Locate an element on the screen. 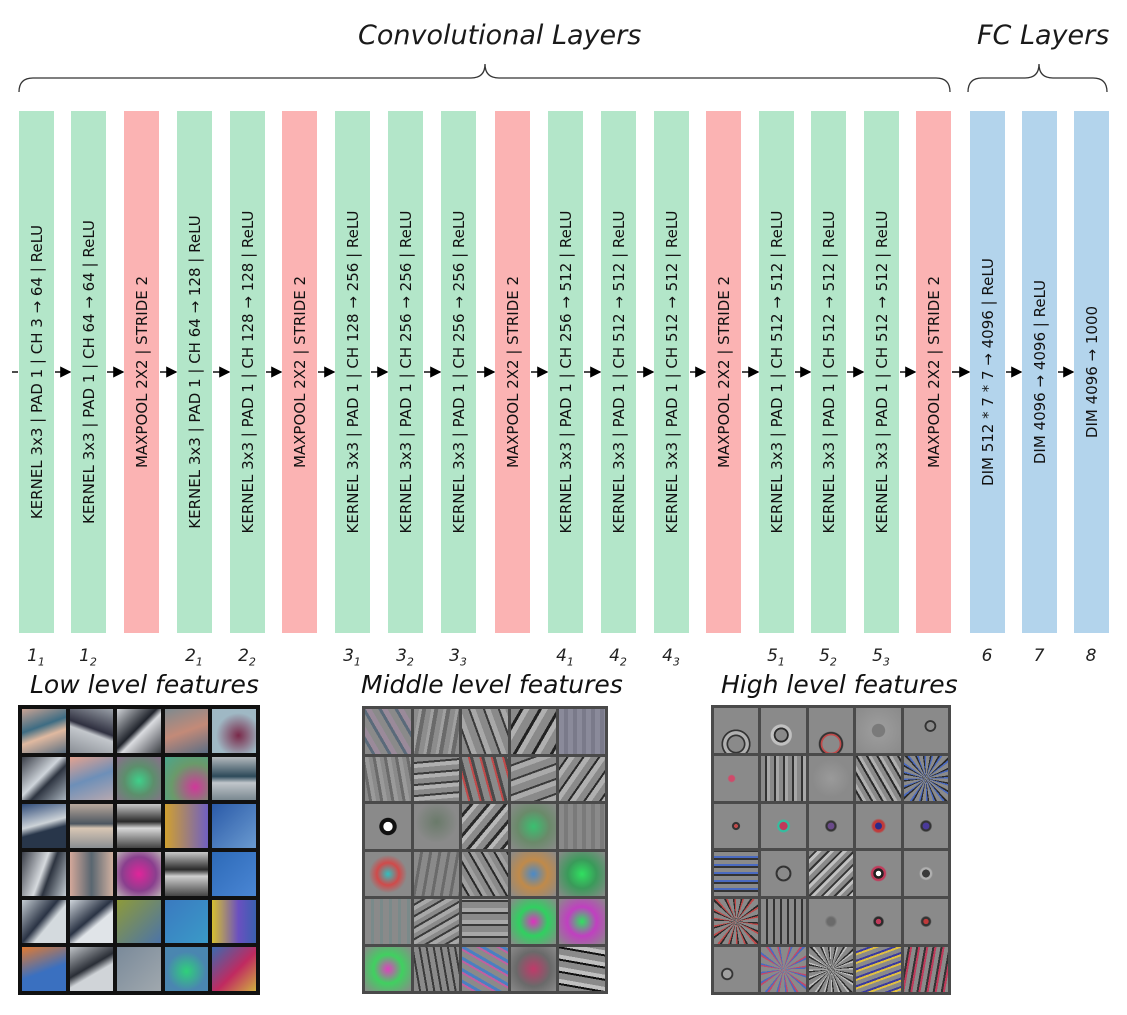 This screenshot has width=1127, height=1015. layer-9-conv: KERNEL 3x3 | PAD 1 | CH 256 → 256 | ReLU is located at coordinates (458, 372).